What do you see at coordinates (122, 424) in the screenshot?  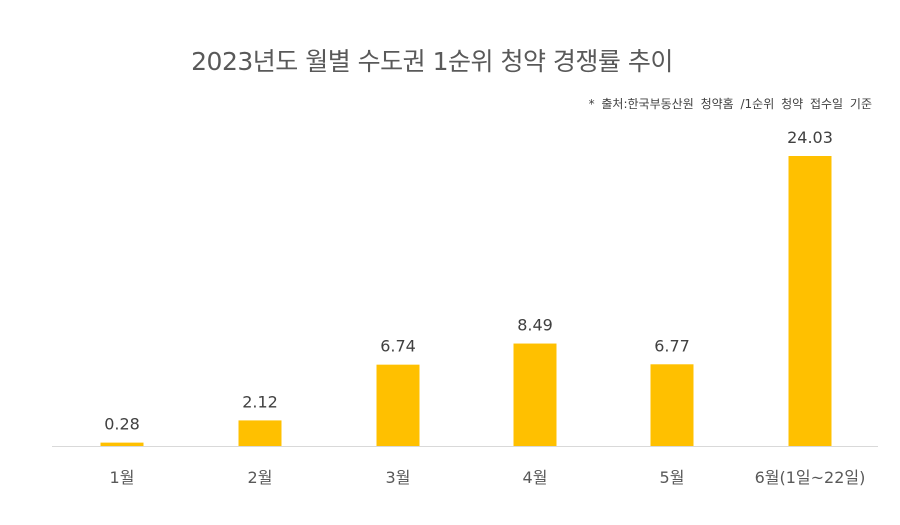 I see `data-label: 0.28` at bounding box center [122, 424].